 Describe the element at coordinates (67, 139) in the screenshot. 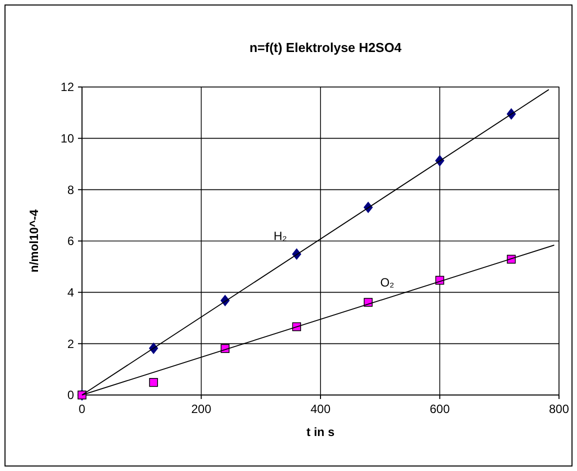

I see `y-tick-label: 10` at that location.